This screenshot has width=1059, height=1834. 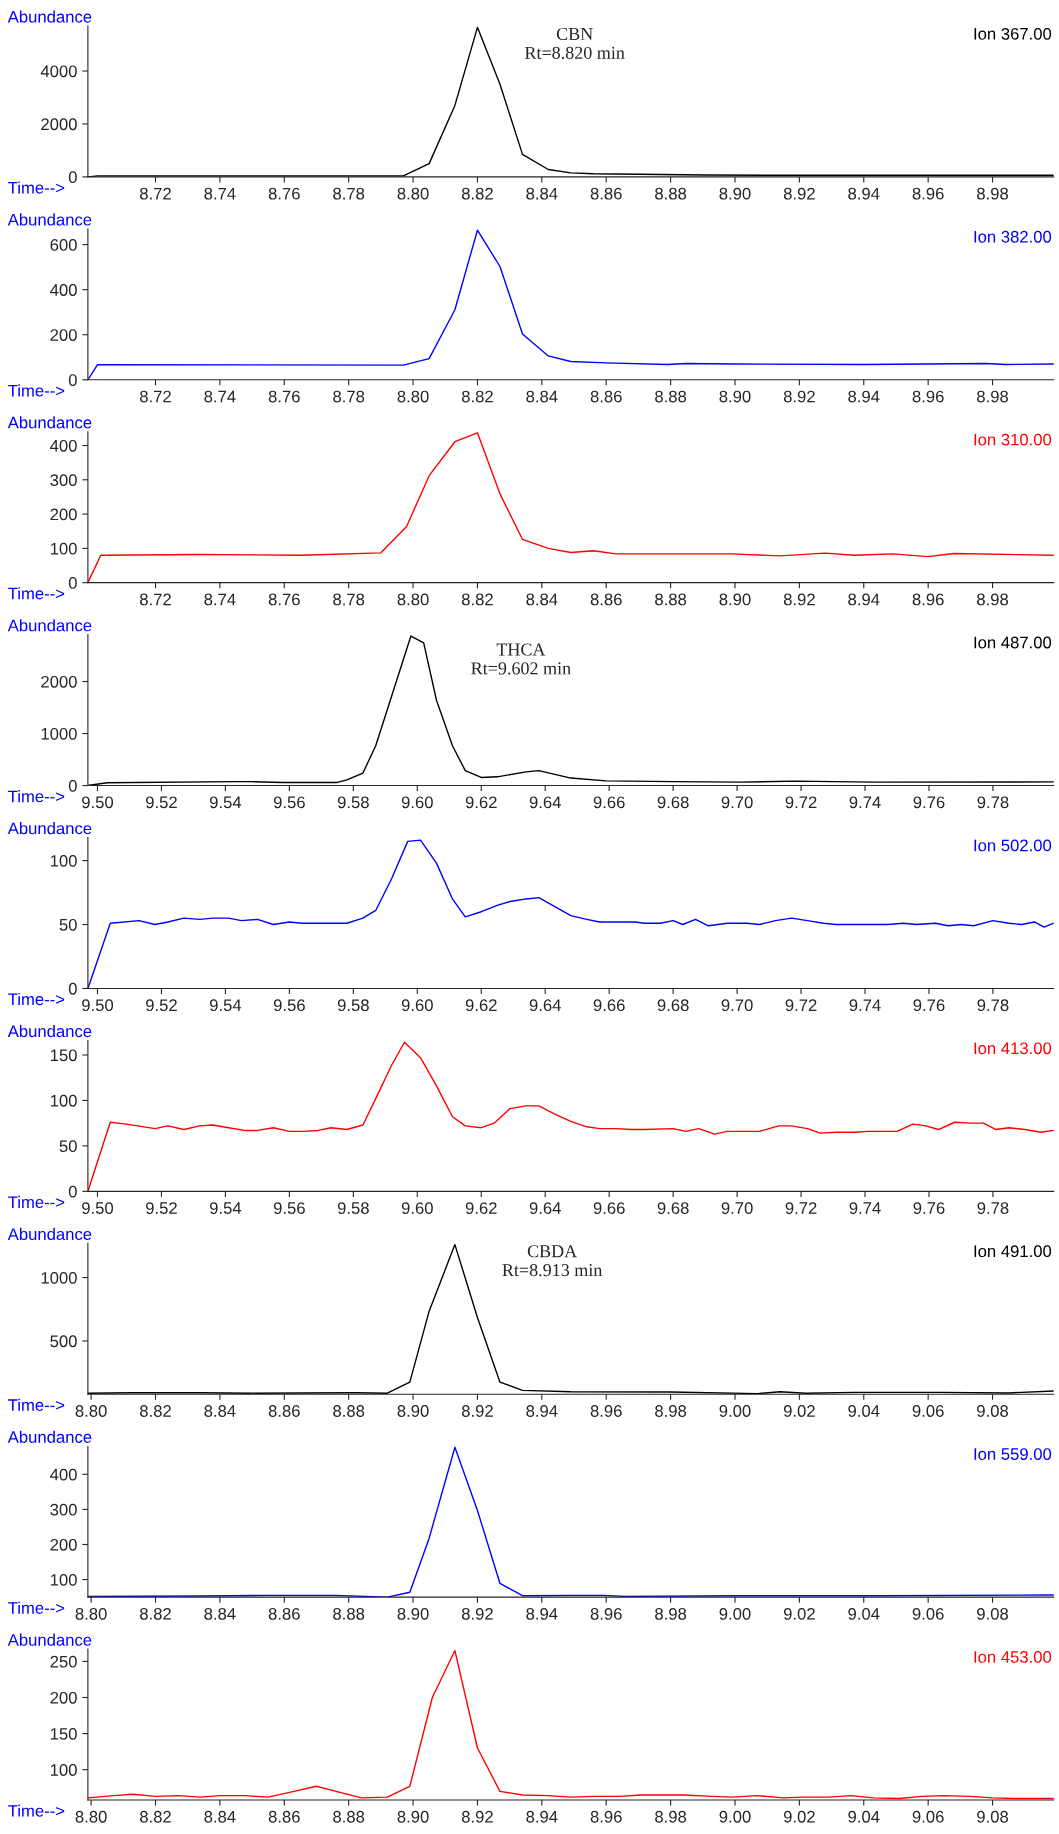 I want to click on x-tick-label: 9.72, so click(x=801, y=1208).